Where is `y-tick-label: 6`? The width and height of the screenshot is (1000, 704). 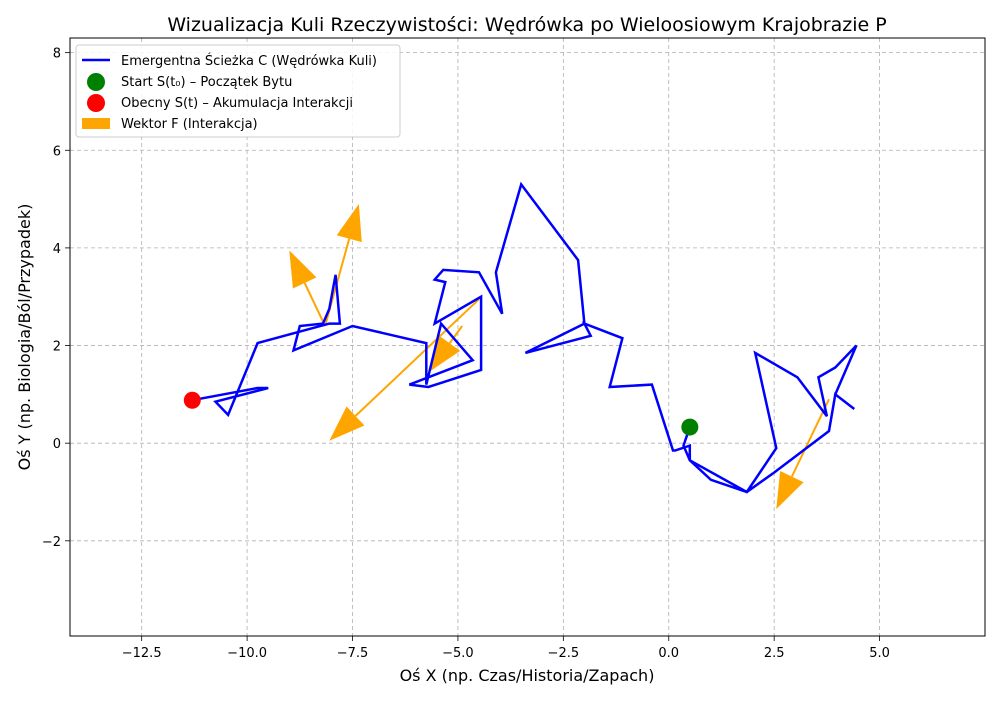
y-tick-label: 6 is located at coordinates (57, 151).